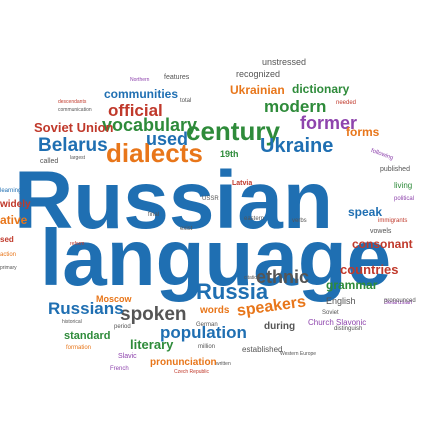  I want to click on word-spoken: spoken, so click(153, 314).